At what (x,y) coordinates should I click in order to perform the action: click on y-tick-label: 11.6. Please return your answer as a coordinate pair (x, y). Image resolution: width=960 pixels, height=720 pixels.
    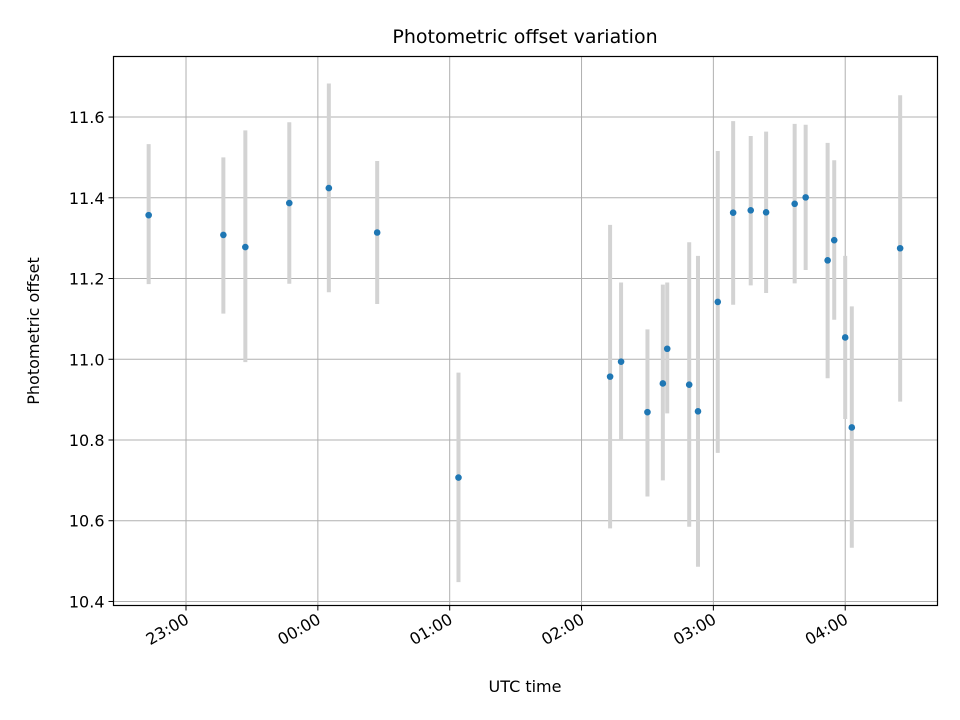
    Looking at the image, I should click on (87, 117).